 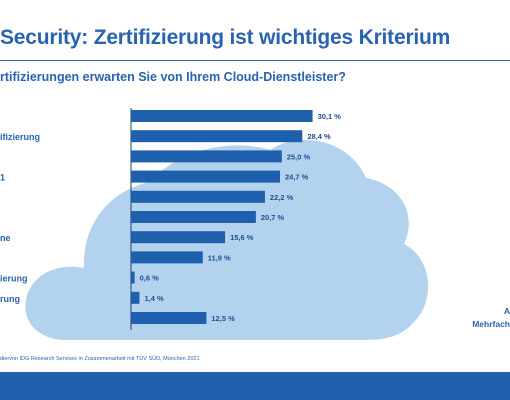 What do you see at coordinates (282, 197) in the screenshot?
I see `value-label-4: 22,2 %` at bounding box center [282, 197].